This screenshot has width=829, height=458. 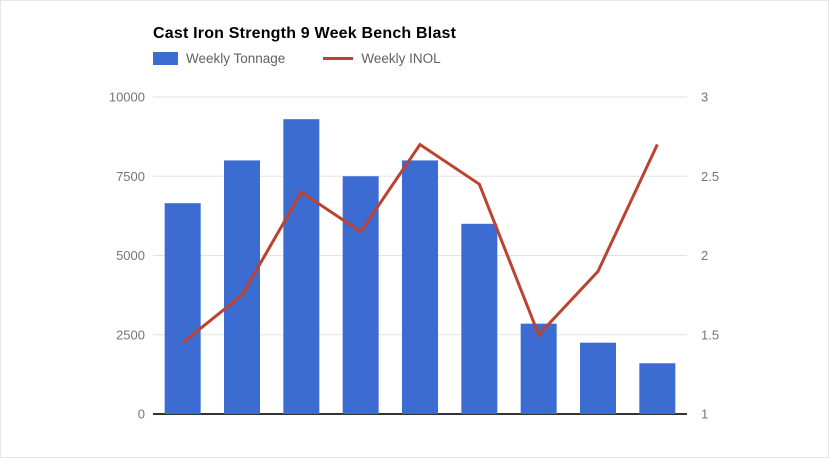 I want to click on right-axis-tick-label: 2.5, so click(x=710, y=176).